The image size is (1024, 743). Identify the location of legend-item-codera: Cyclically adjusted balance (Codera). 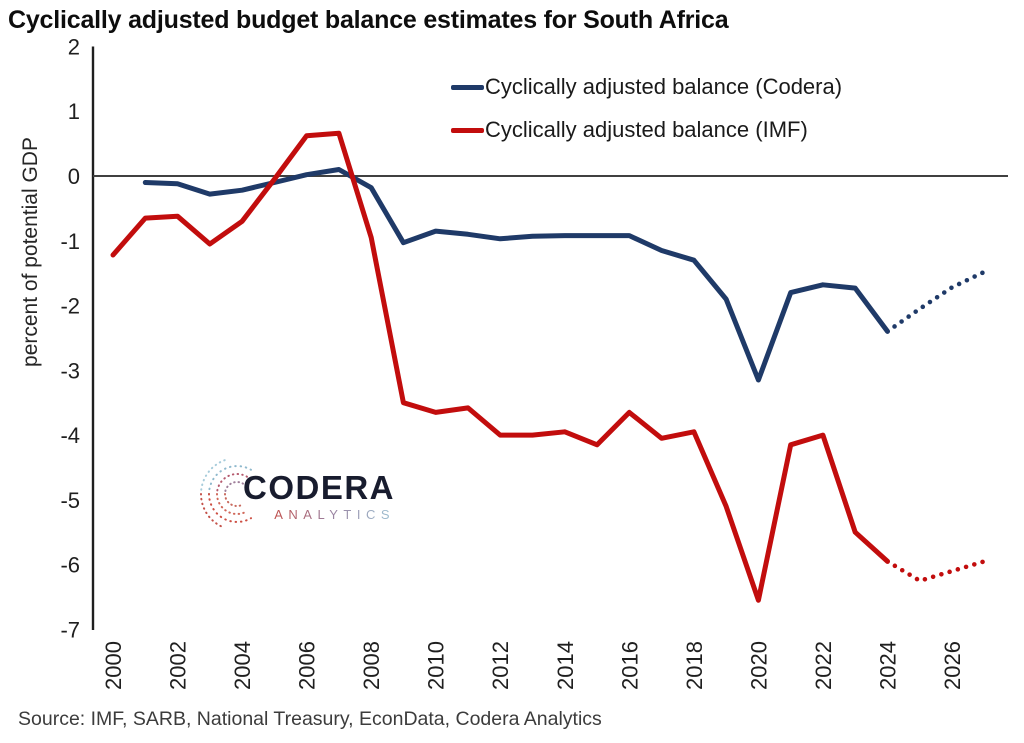
(646, 87).